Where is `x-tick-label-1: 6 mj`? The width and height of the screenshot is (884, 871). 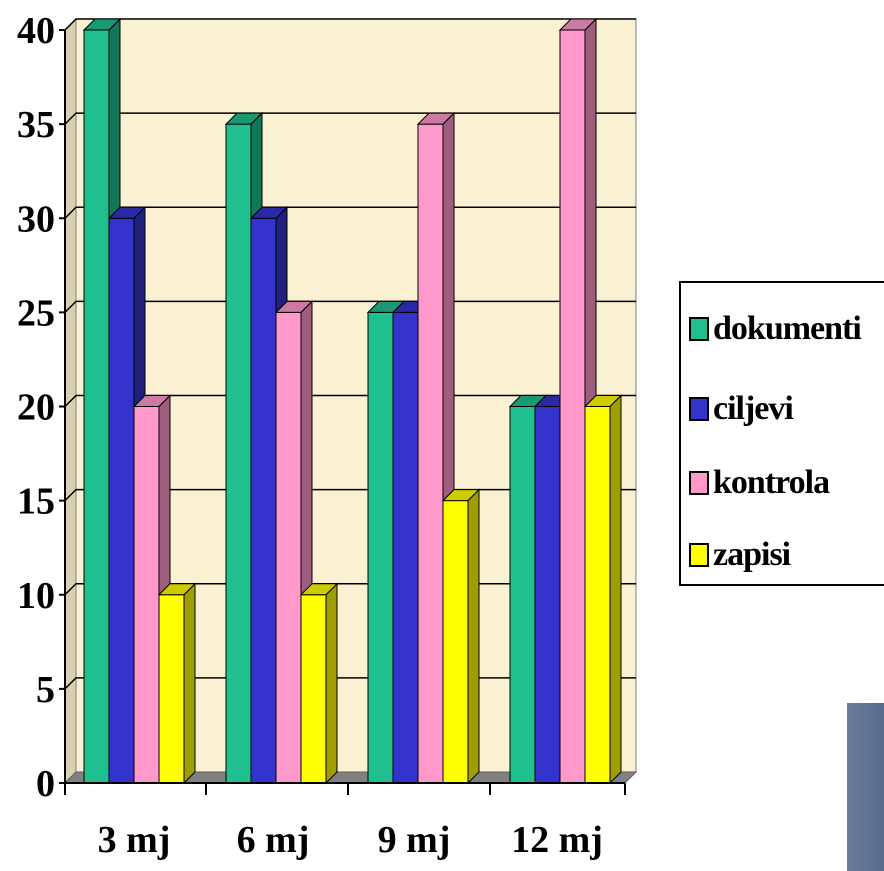
x-tick-label-1: 6 mj is located at coordinates (273, 840).